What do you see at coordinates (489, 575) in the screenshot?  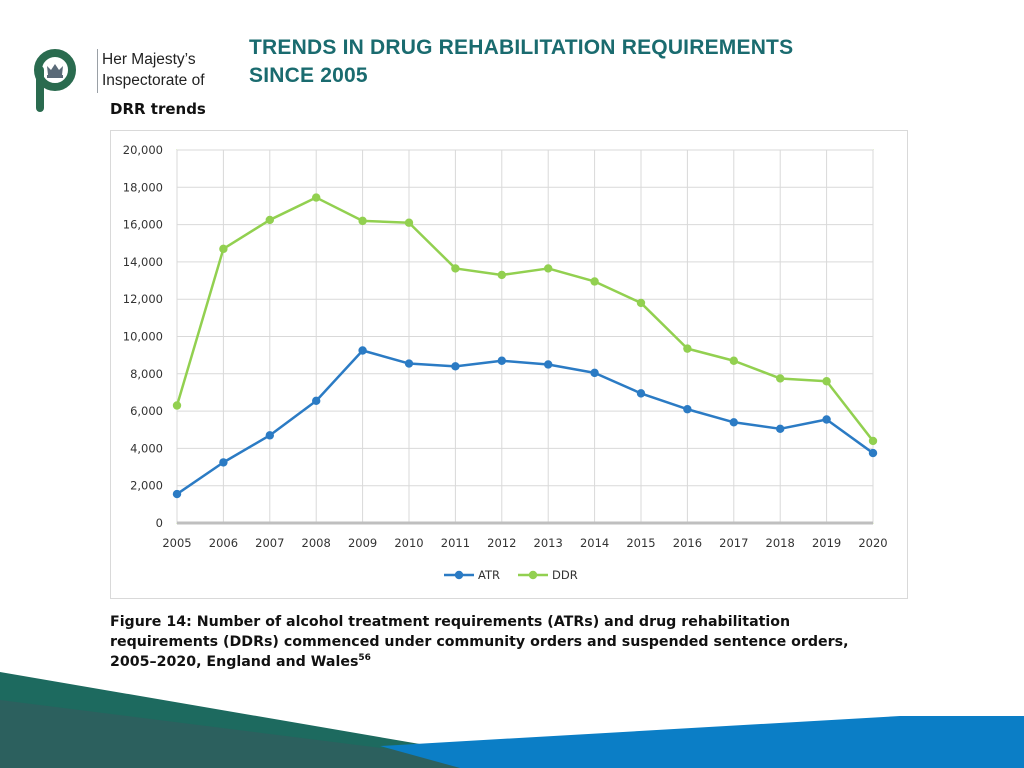 I see `legend-label-atr: ATR` at bounding box center [489, 575].